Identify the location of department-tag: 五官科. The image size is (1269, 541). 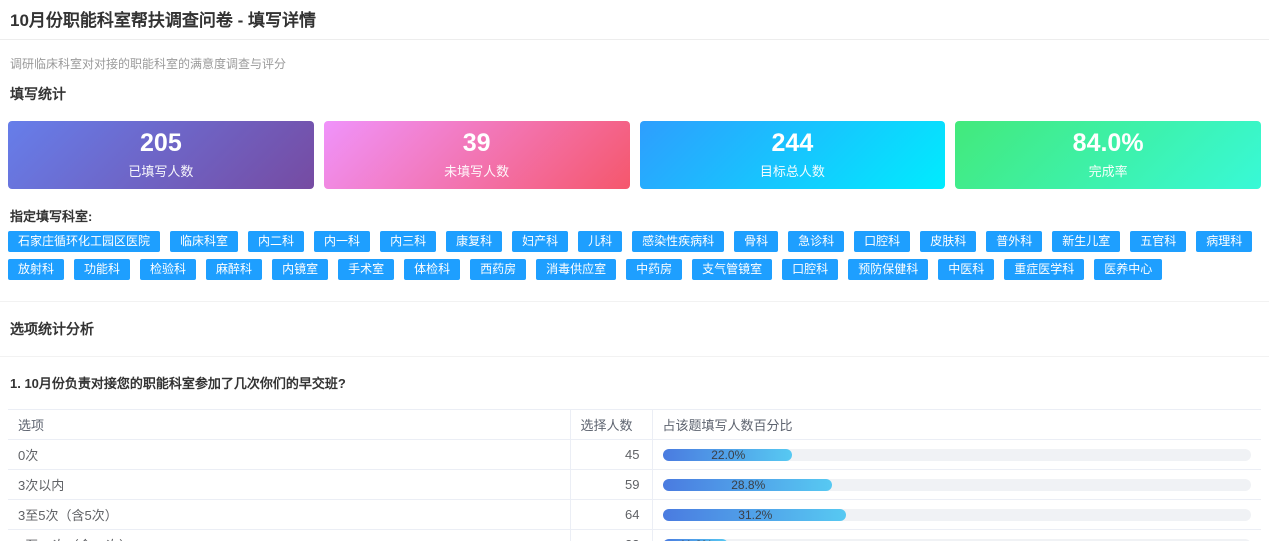
(1158, 242).